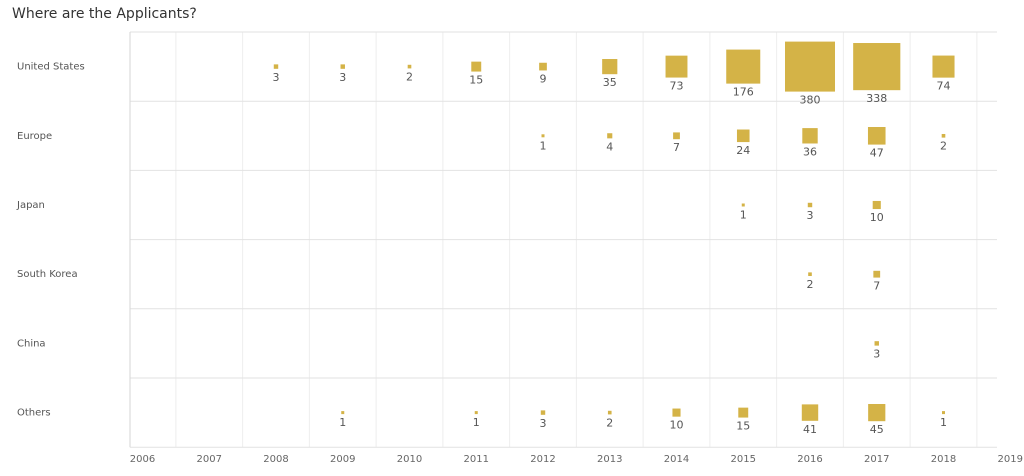  I want to click on data-label: 338, so click(876, 98).